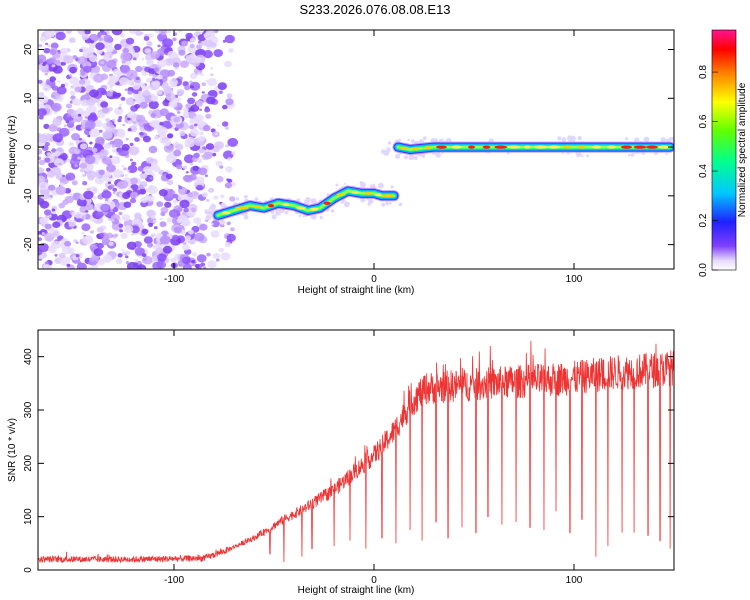 The height and width of the screenshot is (600, 750). Describe the element at coordinates (374, 580) in the screenshot. I see `x-tick-label: 0` at that location.